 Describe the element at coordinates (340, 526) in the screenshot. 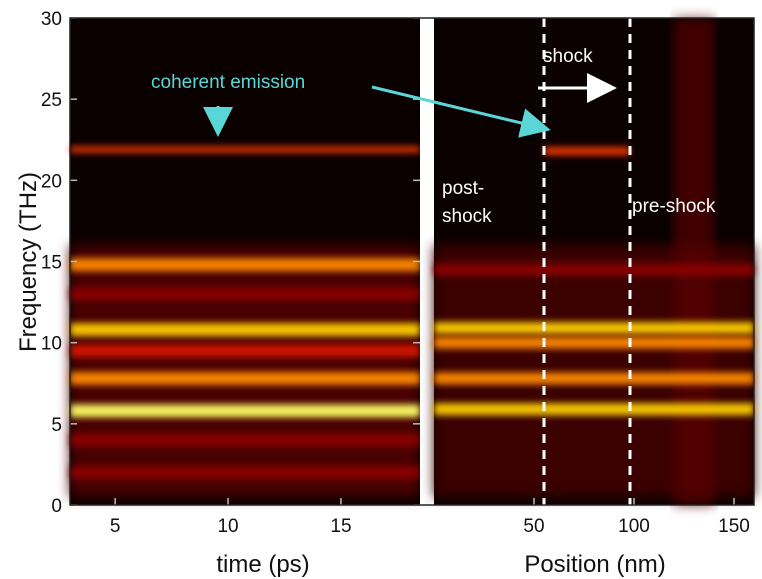

I see `left-x-tick-label: 15` at that location.